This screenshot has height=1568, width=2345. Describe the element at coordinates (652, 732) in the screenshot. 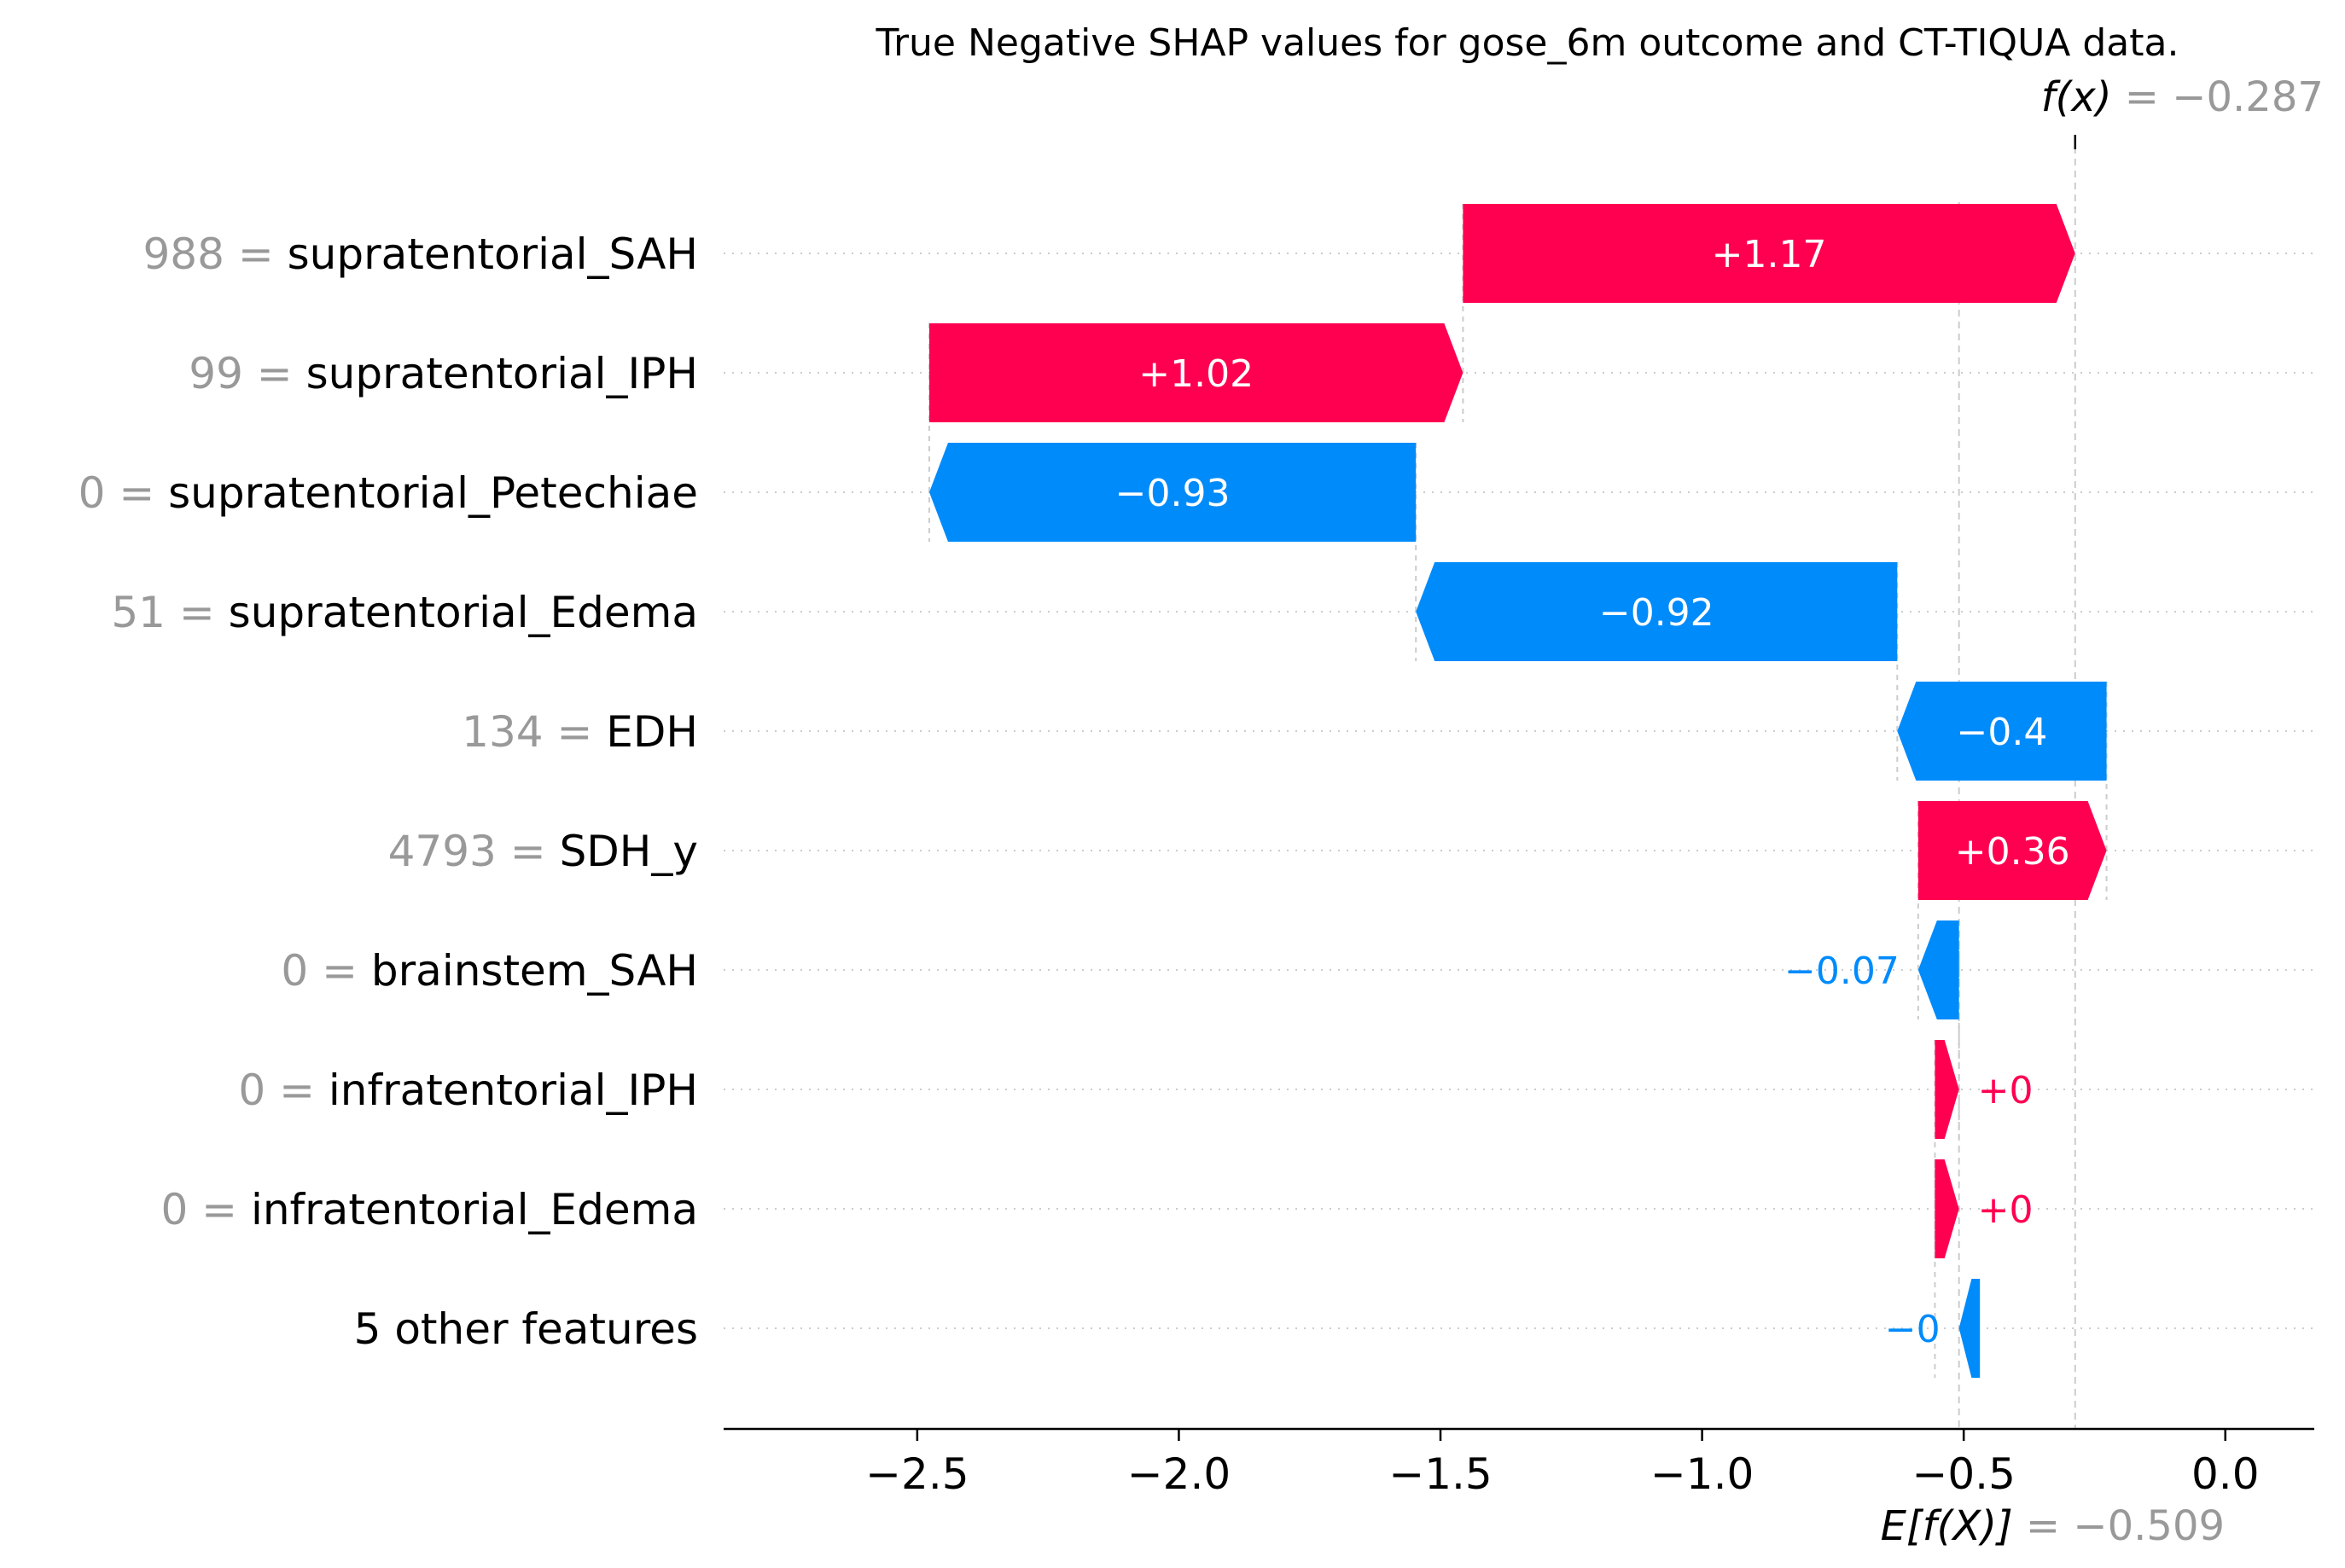

I see `feature-name: EDH` at that location.